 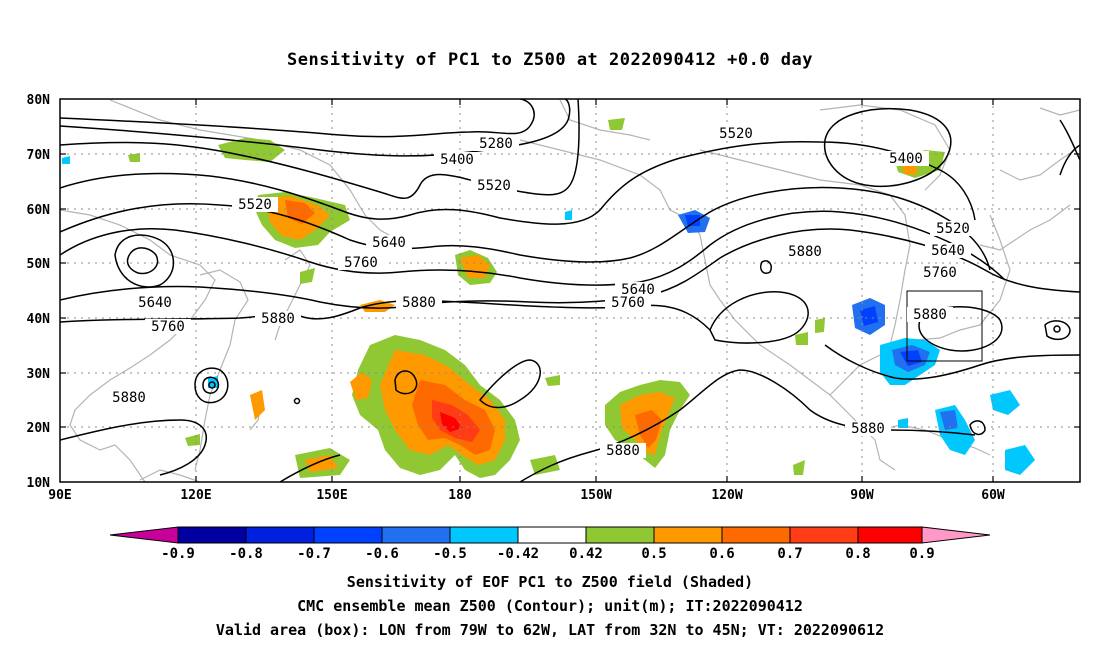 I want to click on colorbar-label: -0.5, so click(x=450, y=554).